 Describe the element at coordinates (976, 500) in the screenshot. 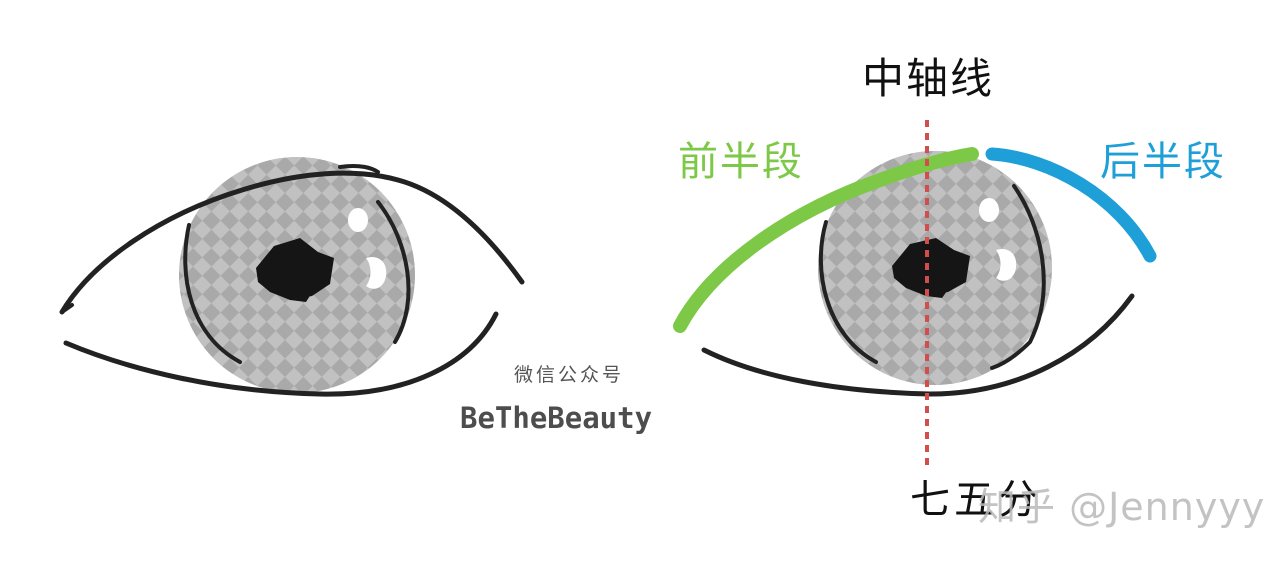

I see `ratio-label: 七五分` at that location.